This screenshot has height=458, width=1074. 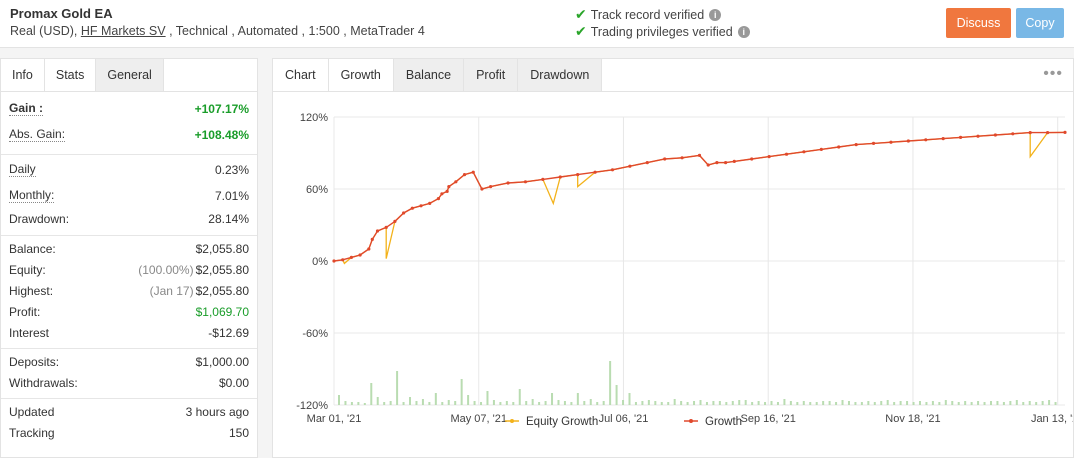 I want to click on x-tick-label: Mar 01, '21, so click(x=334, y=419).